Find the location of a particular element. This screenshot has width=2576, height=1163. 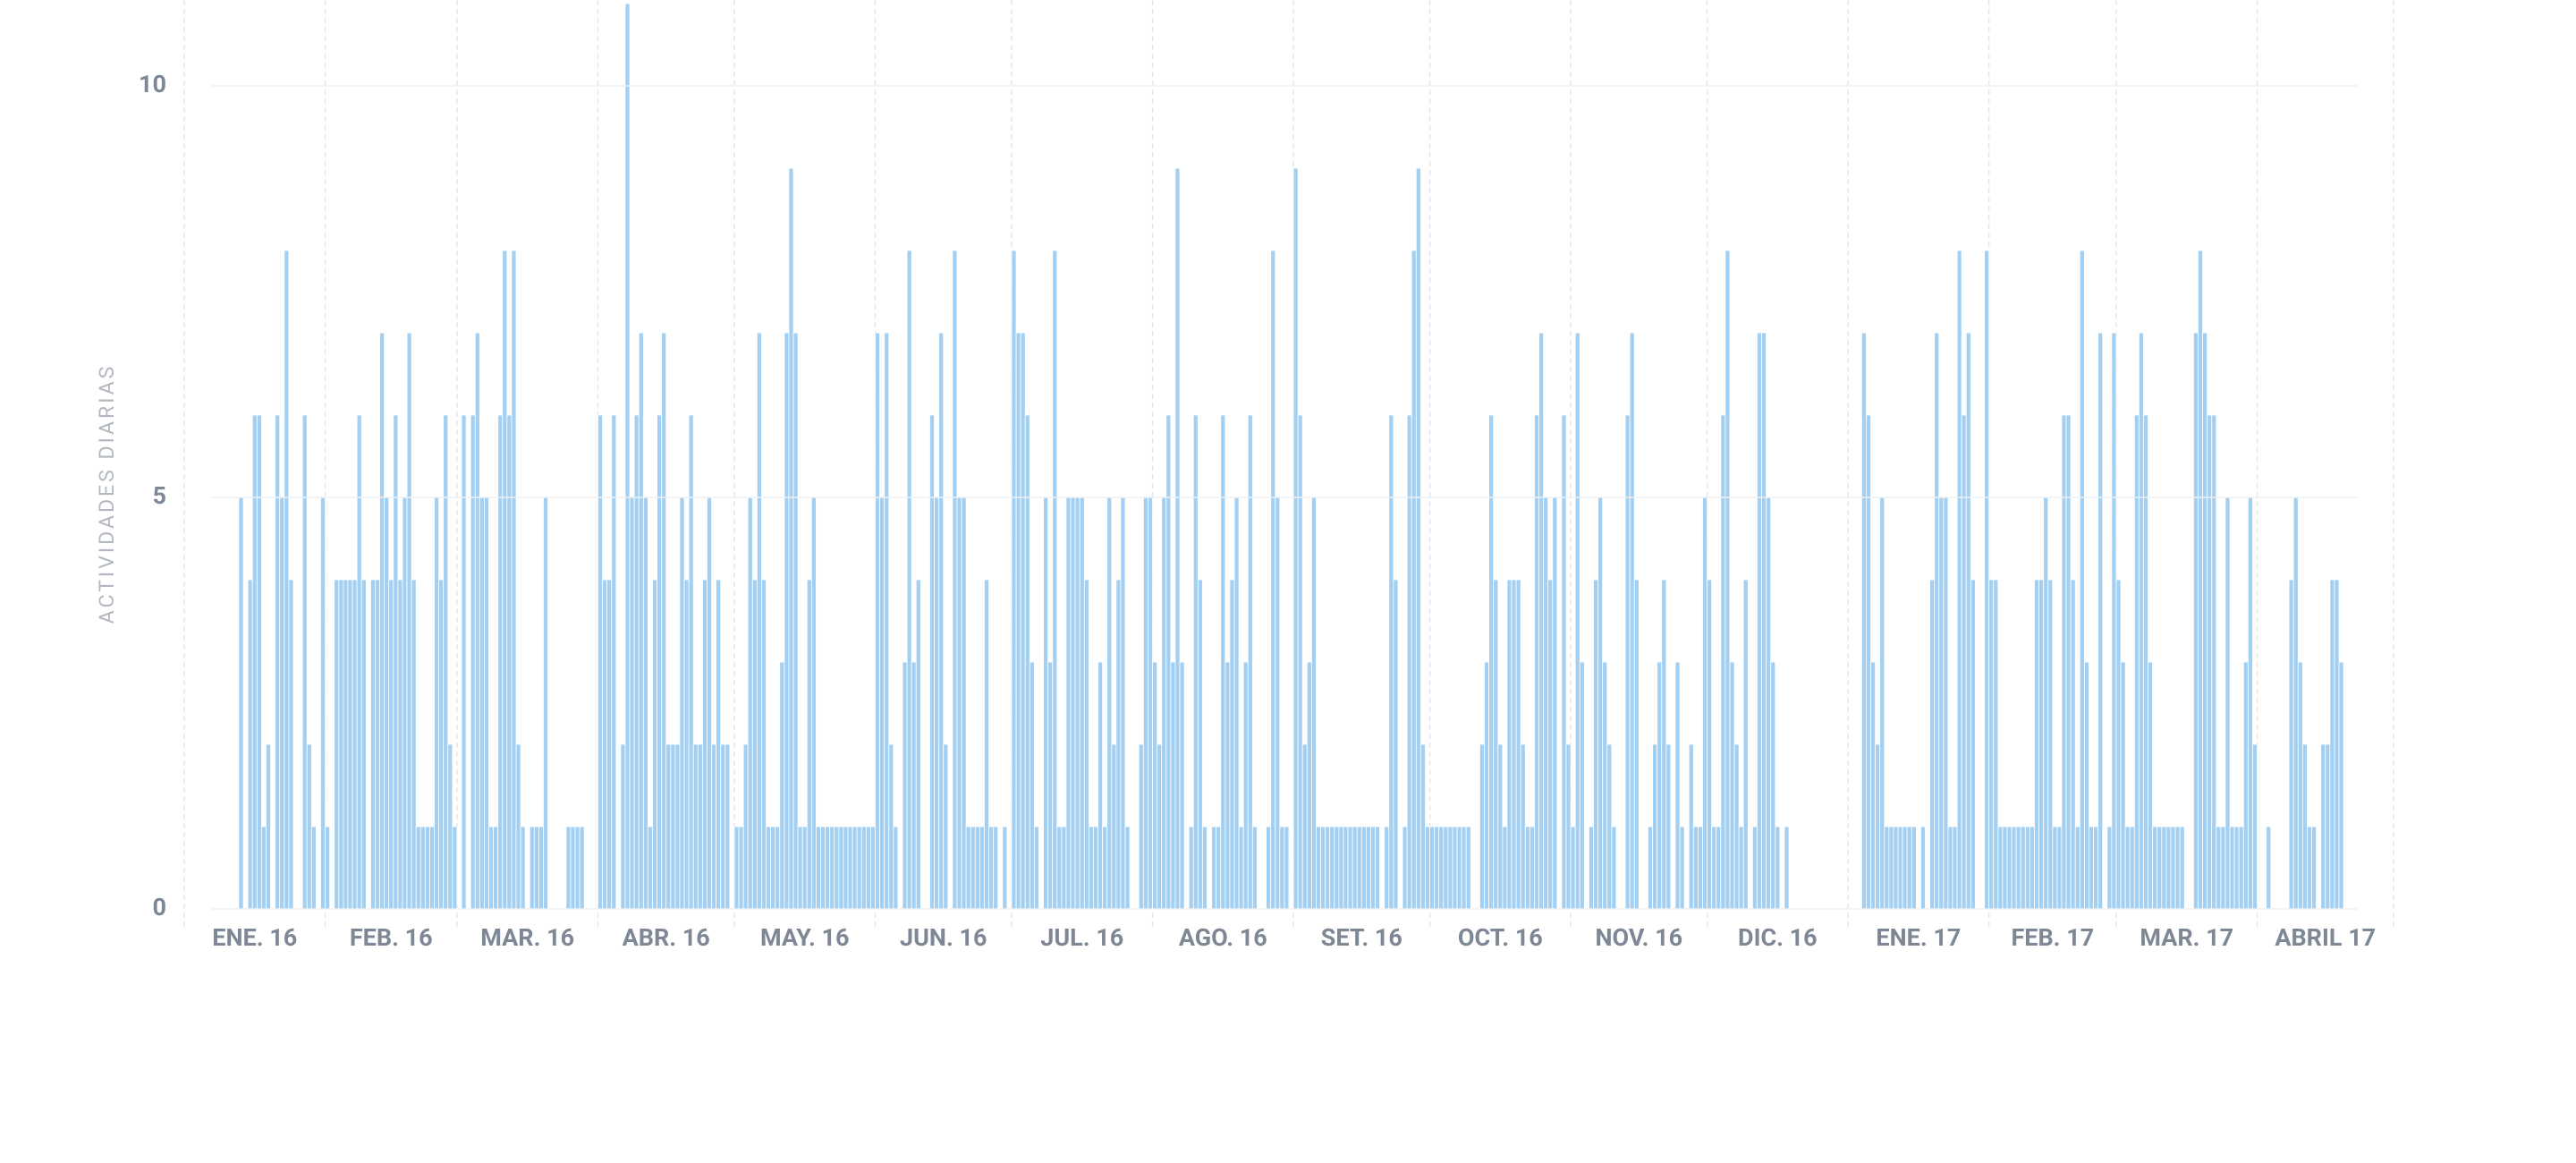

y-axis-title: ACTIVIDADES DIARIAS is located at coordinates (107, 494).